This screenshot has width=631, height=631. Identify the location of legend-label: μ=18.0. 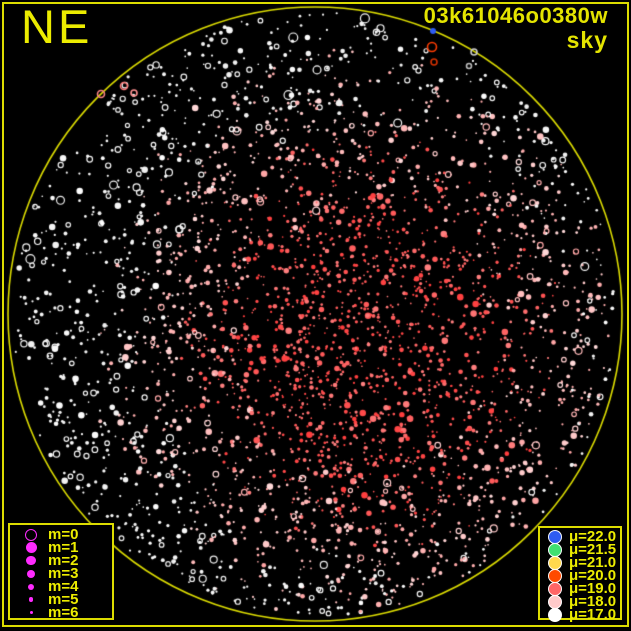
(593, 601).